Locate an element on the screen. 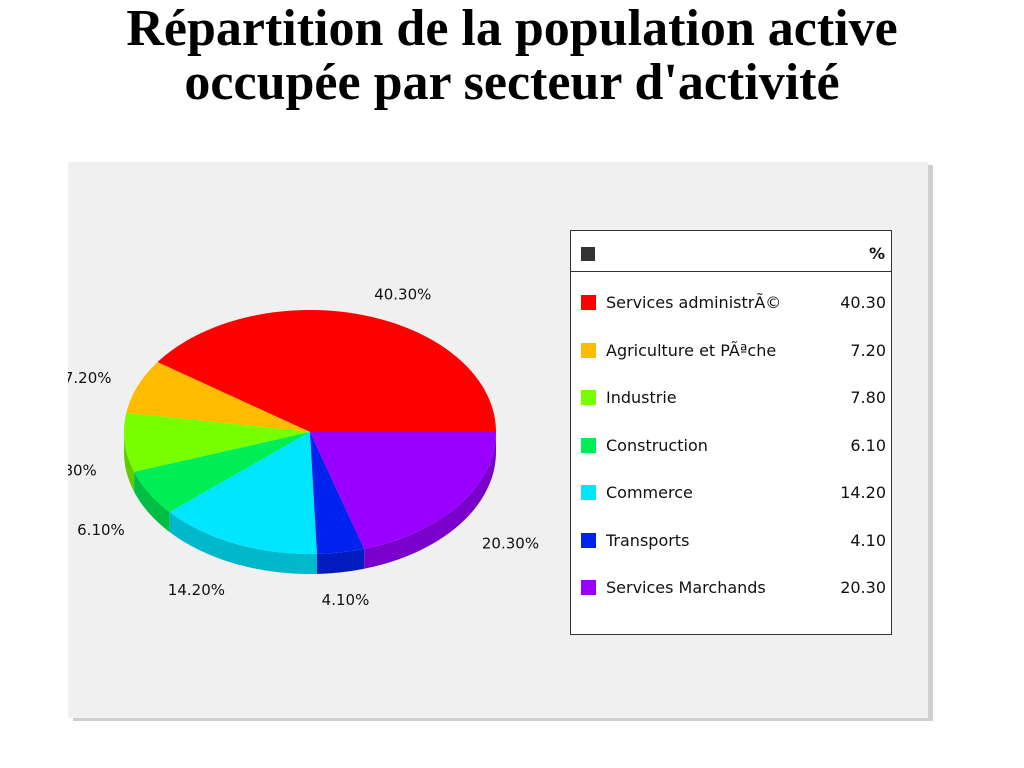  legend-item: Services administrÃ© 40.30 is located at coordinates (731, 303).